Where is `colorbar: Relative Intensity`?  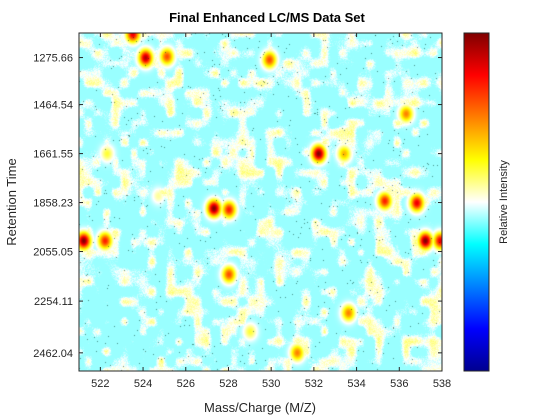
colorbar: Relative Intensity is located at coordinates (486, 202).